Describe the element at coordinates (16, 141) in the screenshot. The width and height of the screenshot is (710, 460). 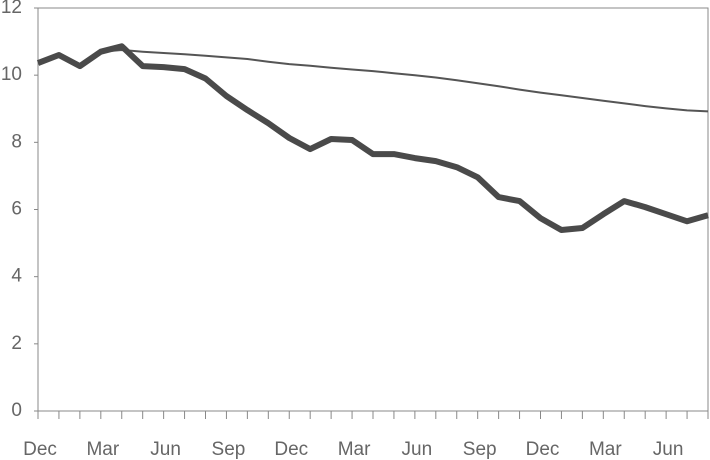
I see `y-tick-label: 8` at that location.